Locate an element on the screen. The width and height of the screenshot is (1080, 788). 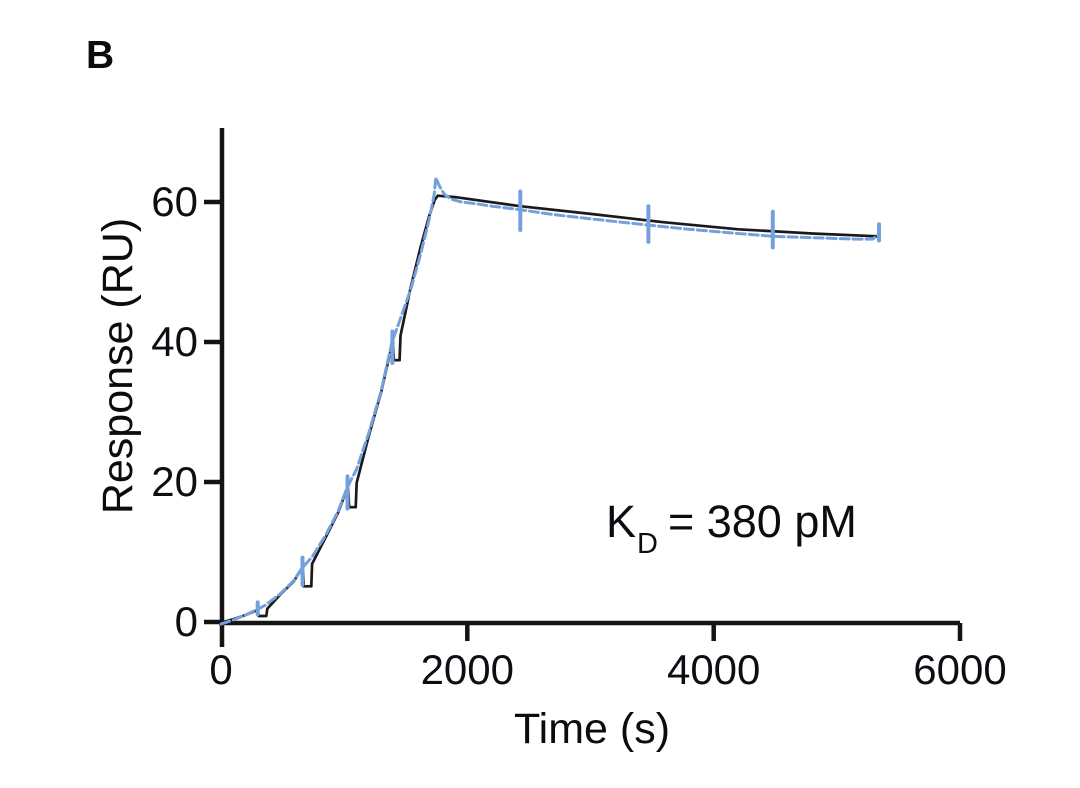
panel-label: B is located at coordinates (101, 55).